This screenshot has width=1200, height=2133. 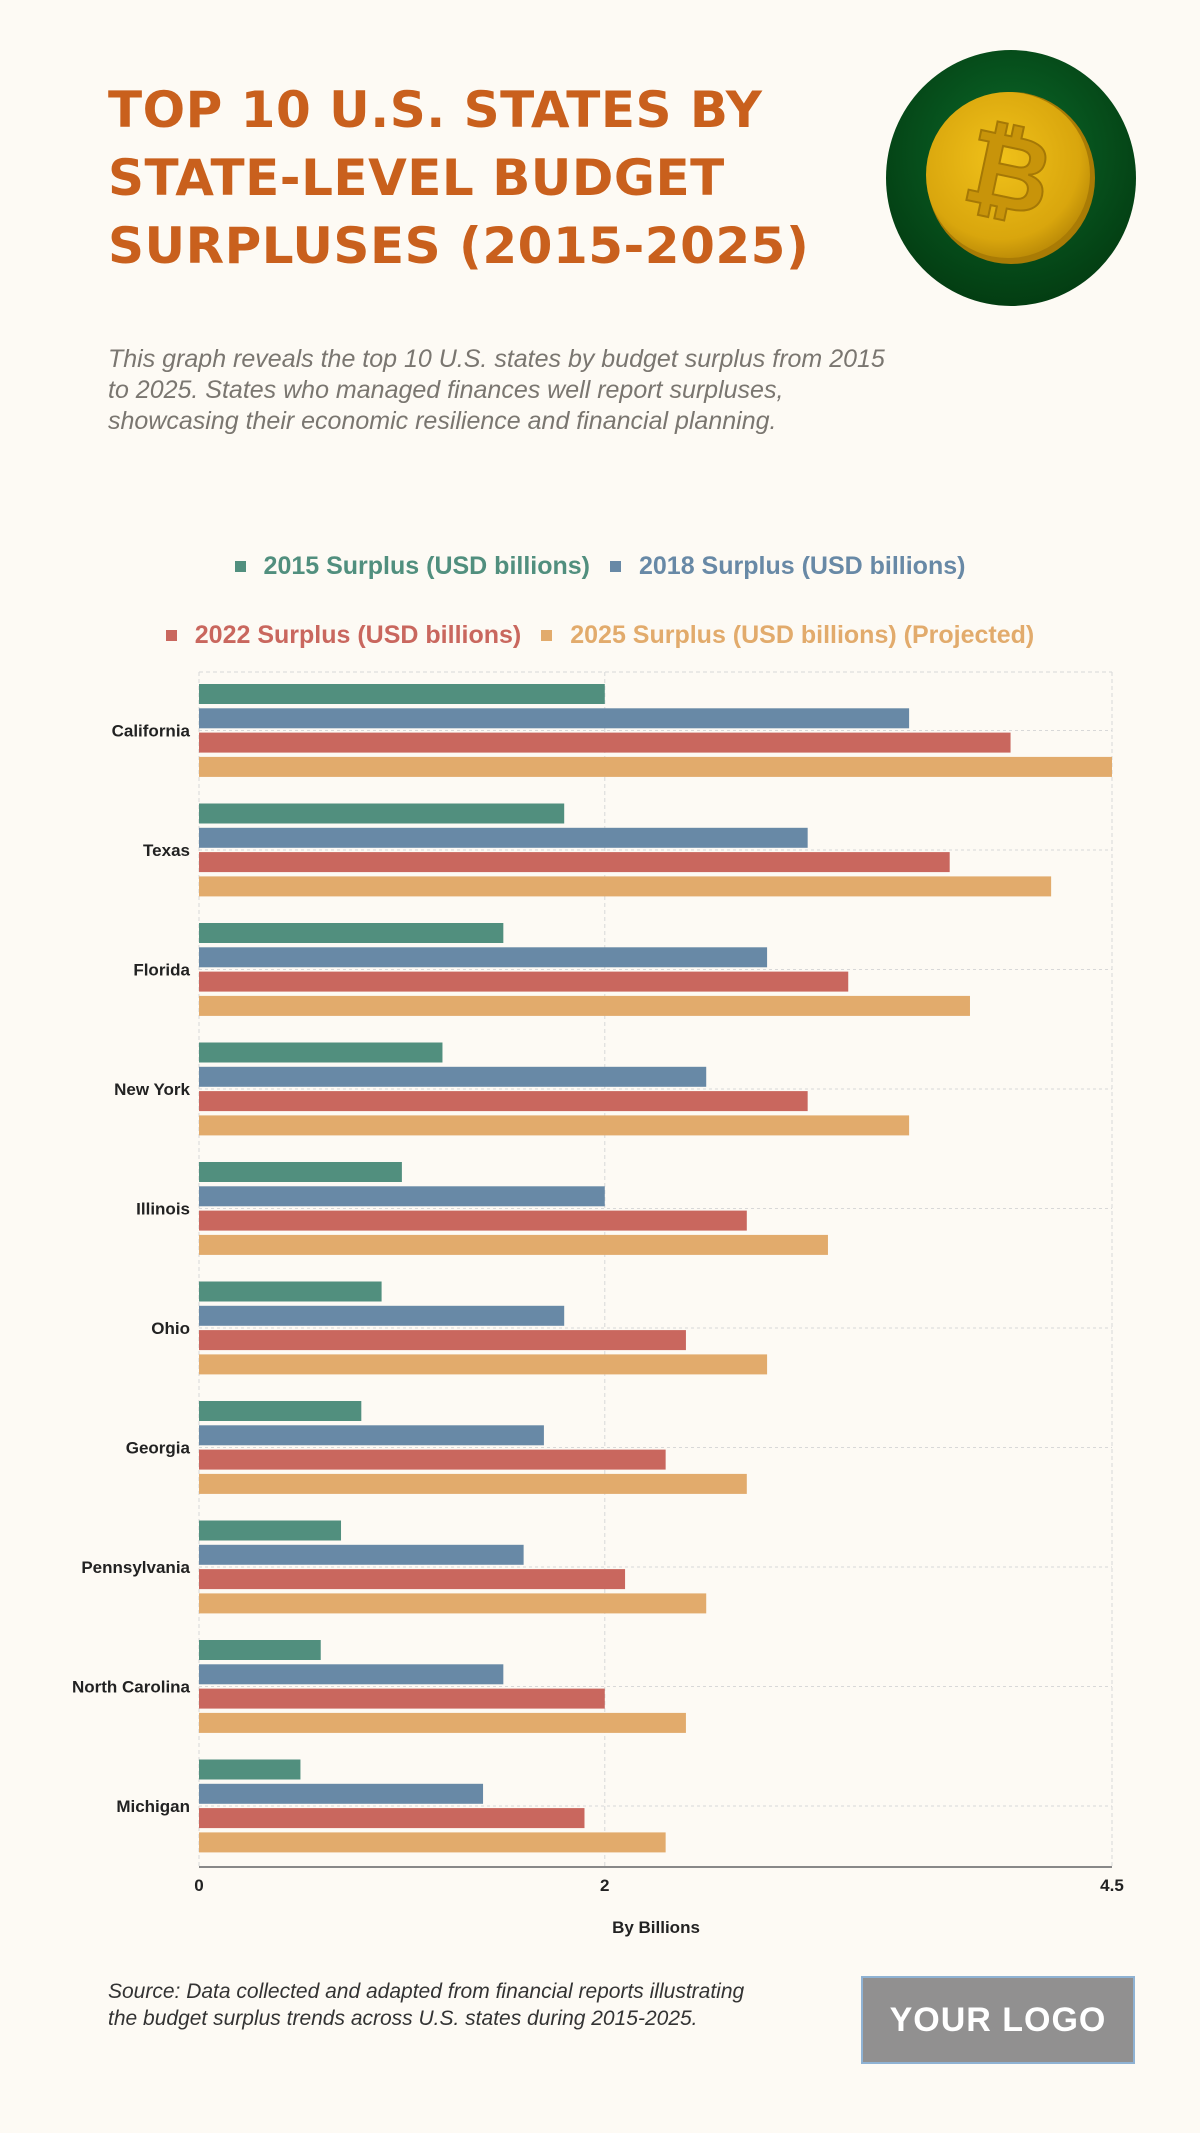 I want to click on bar-florida-2025, so click(x=584, y=1005).